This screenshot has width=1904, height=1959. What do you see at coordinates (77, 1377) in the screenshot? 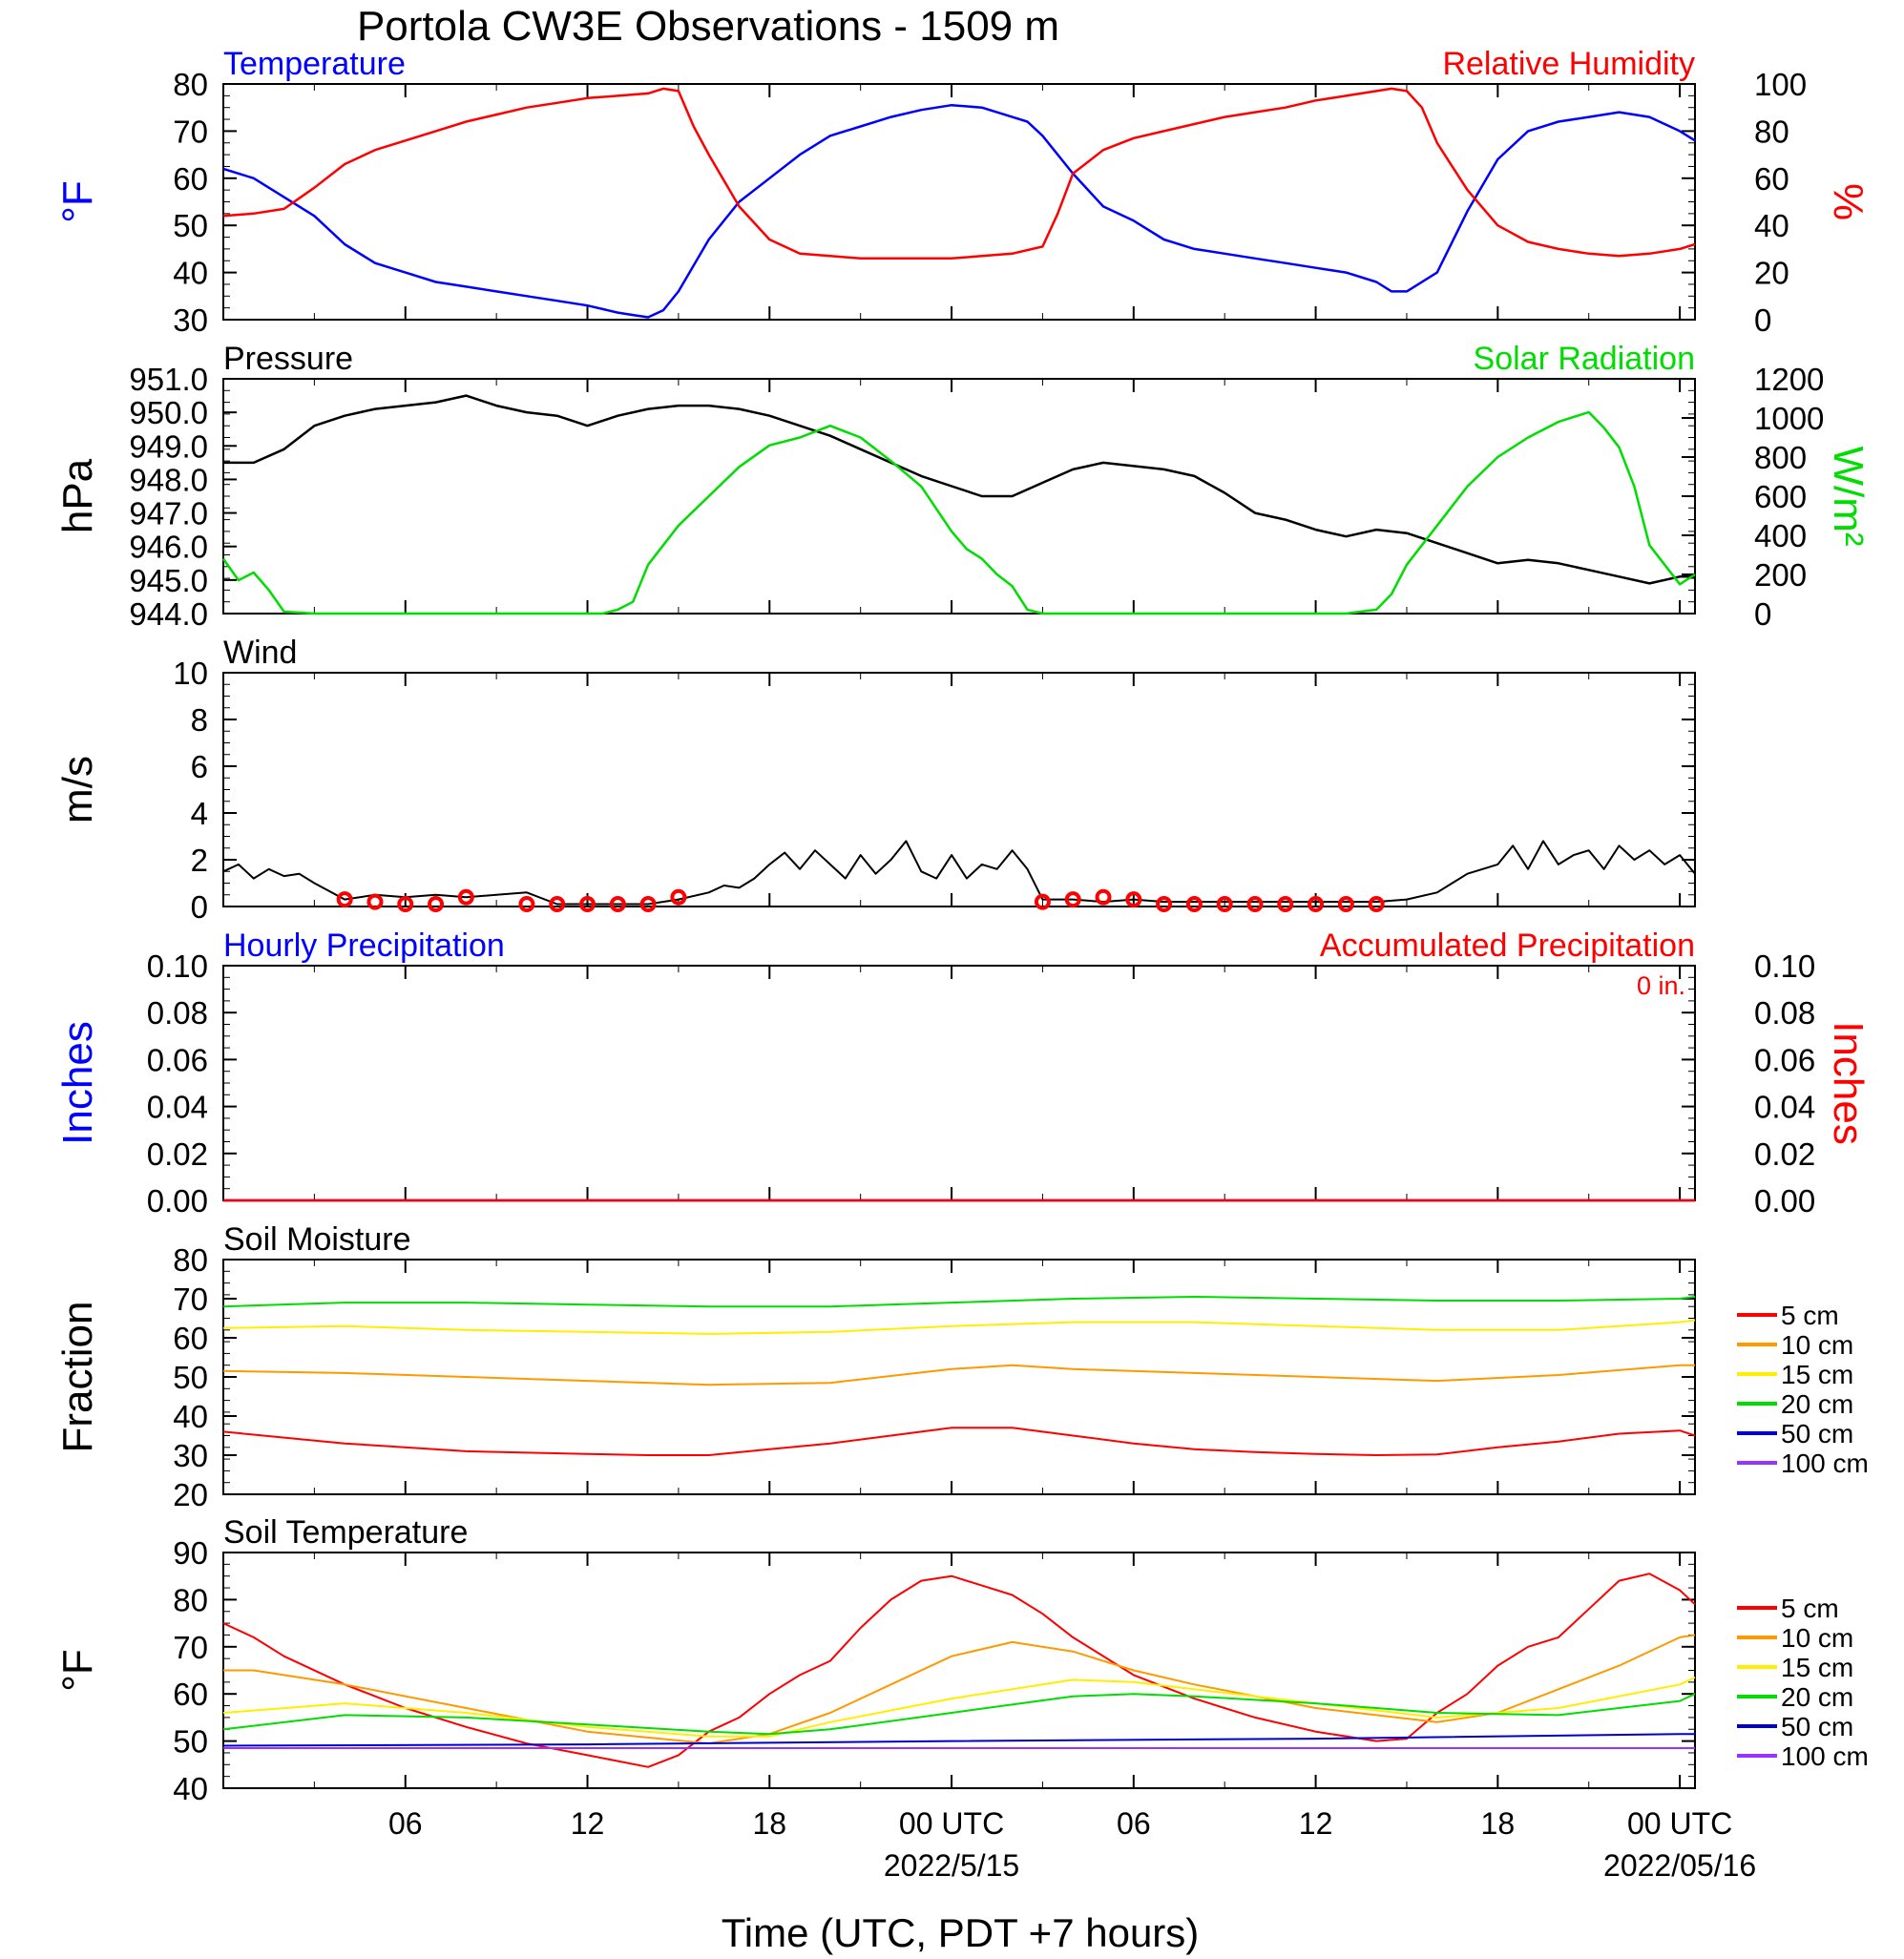
I see `y-axis-label-left: Fraction` at bounding box center [77, 1377].